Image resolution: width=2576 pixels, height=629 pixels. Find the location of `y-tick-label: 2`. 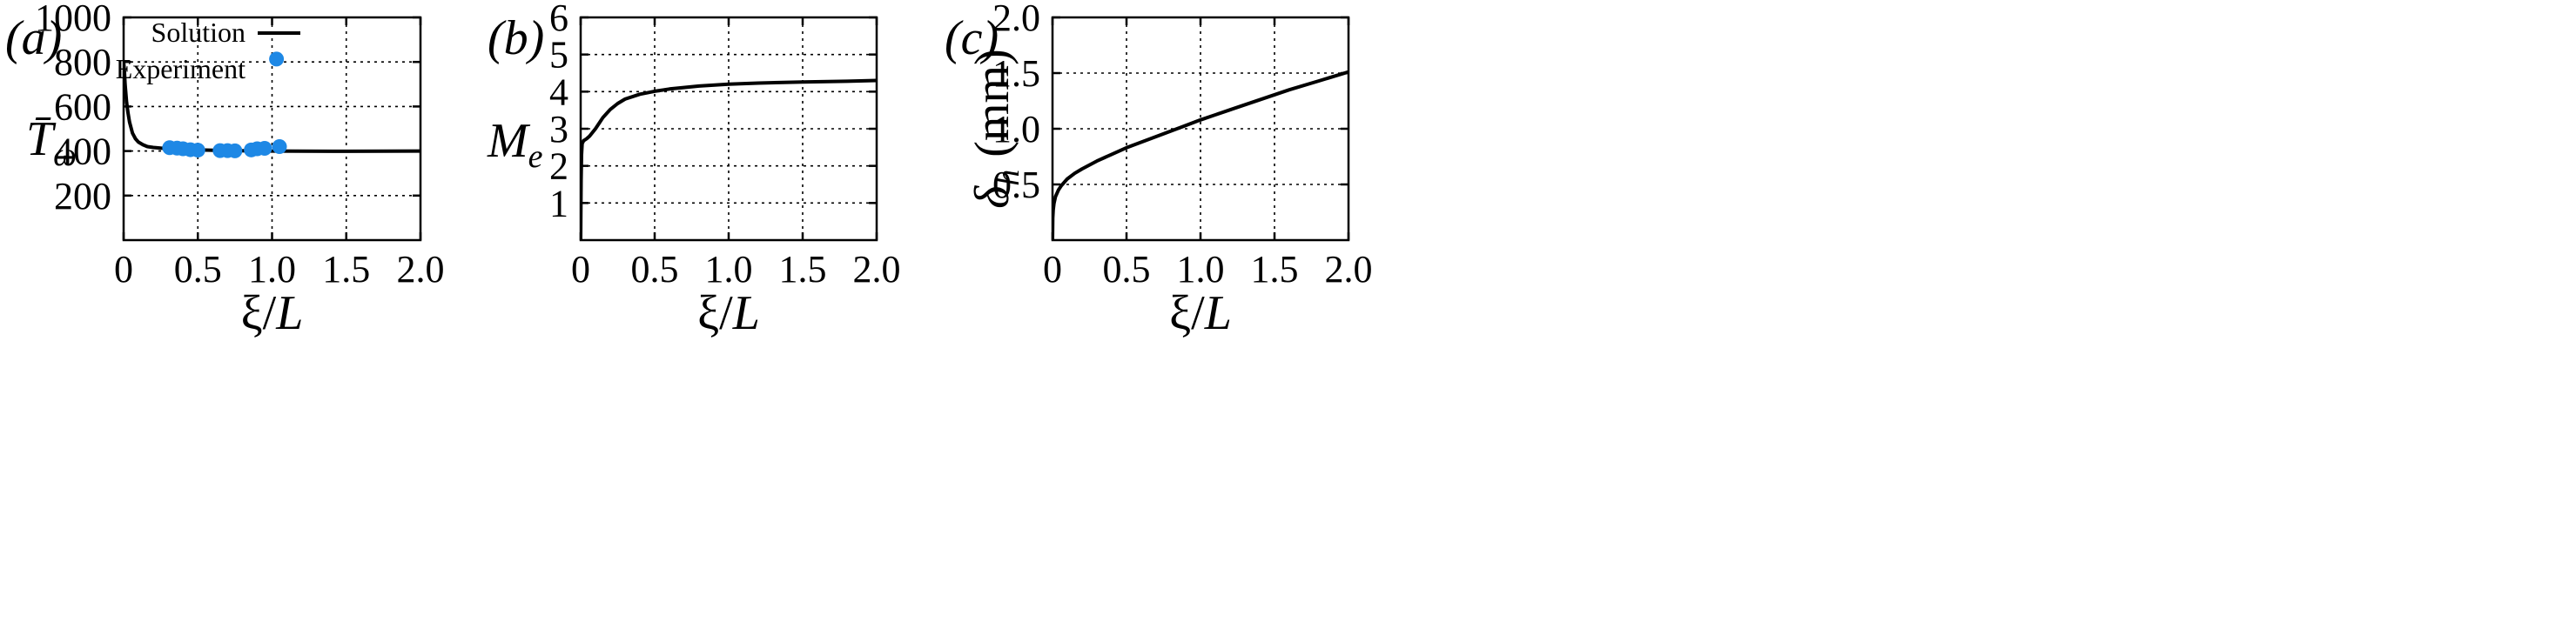

y-tick-label: 2 is located at coordinates (558, 167).